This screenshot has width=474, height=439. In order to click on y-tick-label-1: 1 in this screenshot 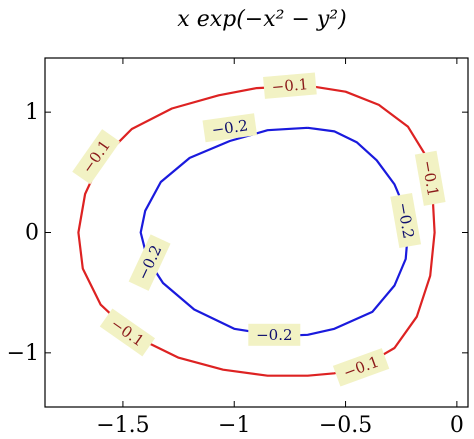, I will do `click(32, 112)`.